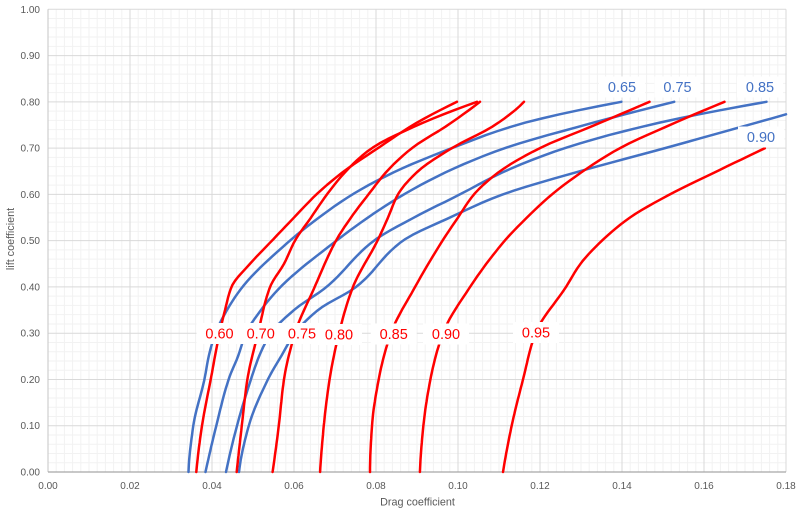  Describe the element at coordinates (31, 241) in the screenshot. I see `svg-text: 0.50` at that location.